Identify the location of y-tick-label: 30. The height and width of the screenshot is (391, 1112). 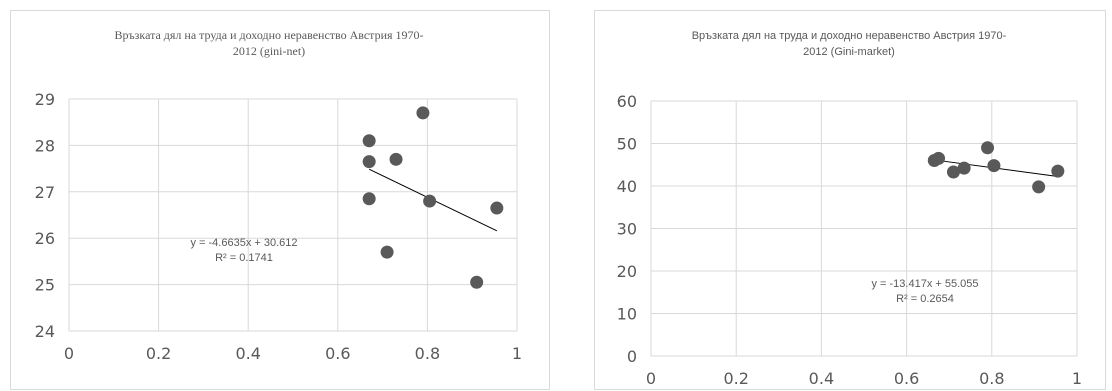
(627, 229).